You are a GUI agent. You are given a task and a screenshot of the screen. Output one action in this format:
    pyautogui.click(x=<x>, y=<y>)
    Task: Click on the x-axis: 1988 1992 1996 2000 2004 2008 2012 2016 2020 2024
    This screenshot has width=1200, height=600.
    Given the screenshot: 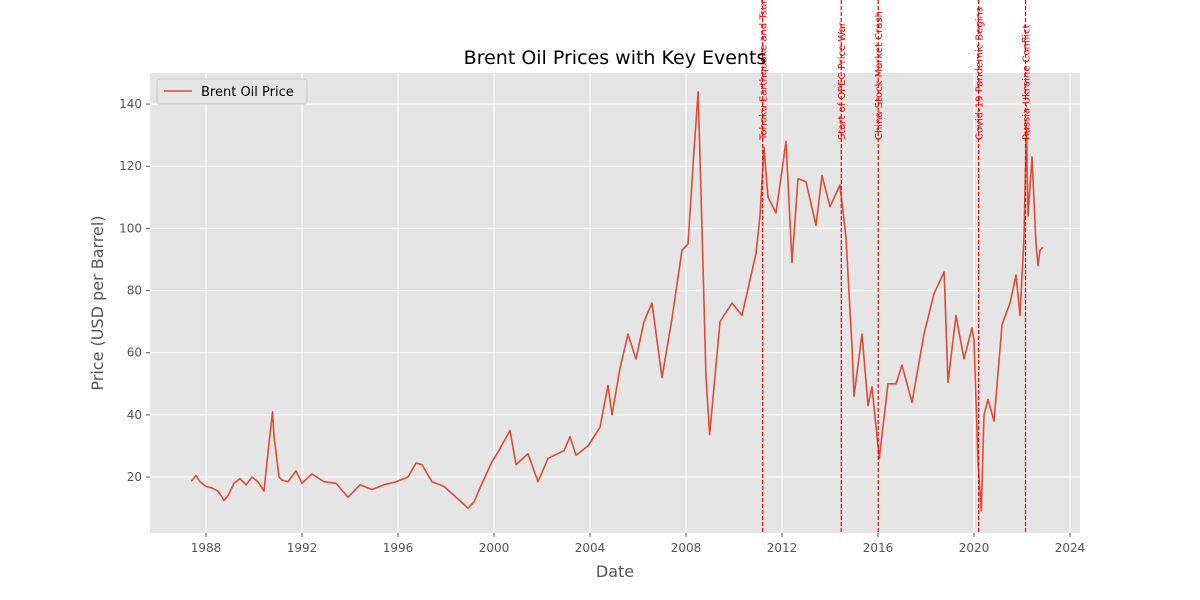 What is the action you would take?
    pyautogui.click(x=638, y=544)
    